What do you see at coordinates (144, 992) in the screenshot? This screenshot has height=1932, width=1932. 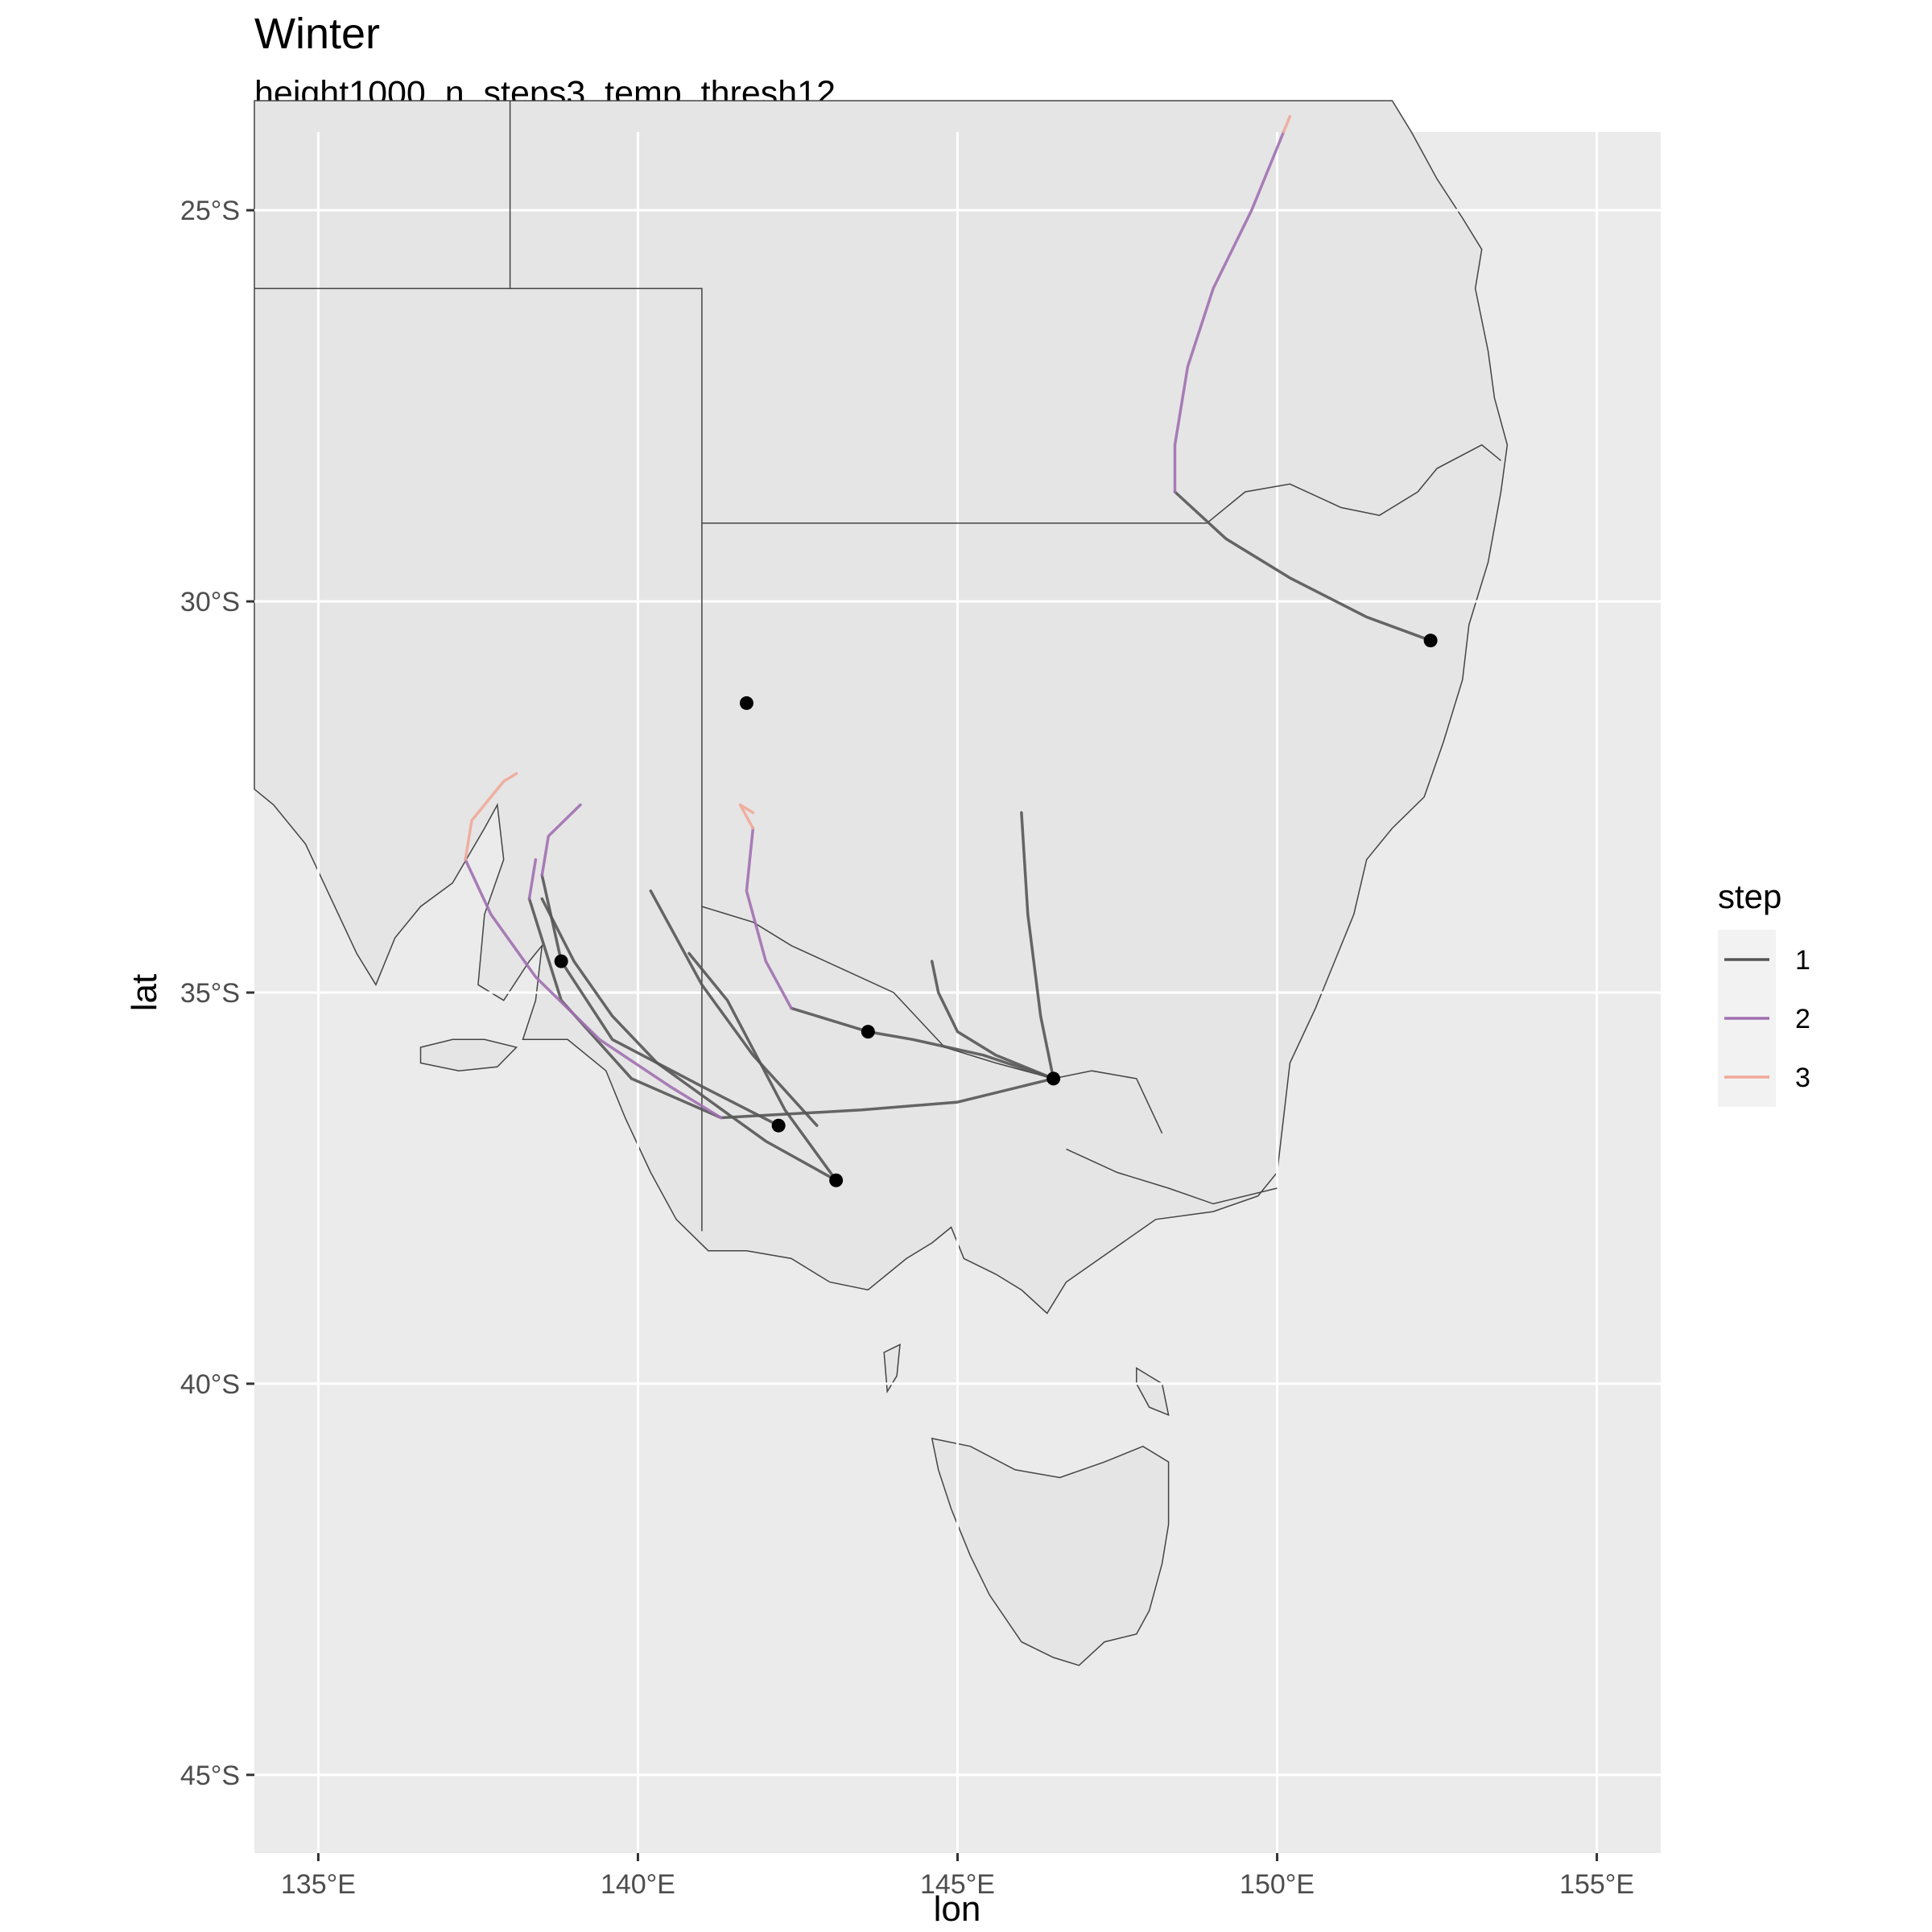 I see `y-axis-title: lat` at bounding box center [144, 992].